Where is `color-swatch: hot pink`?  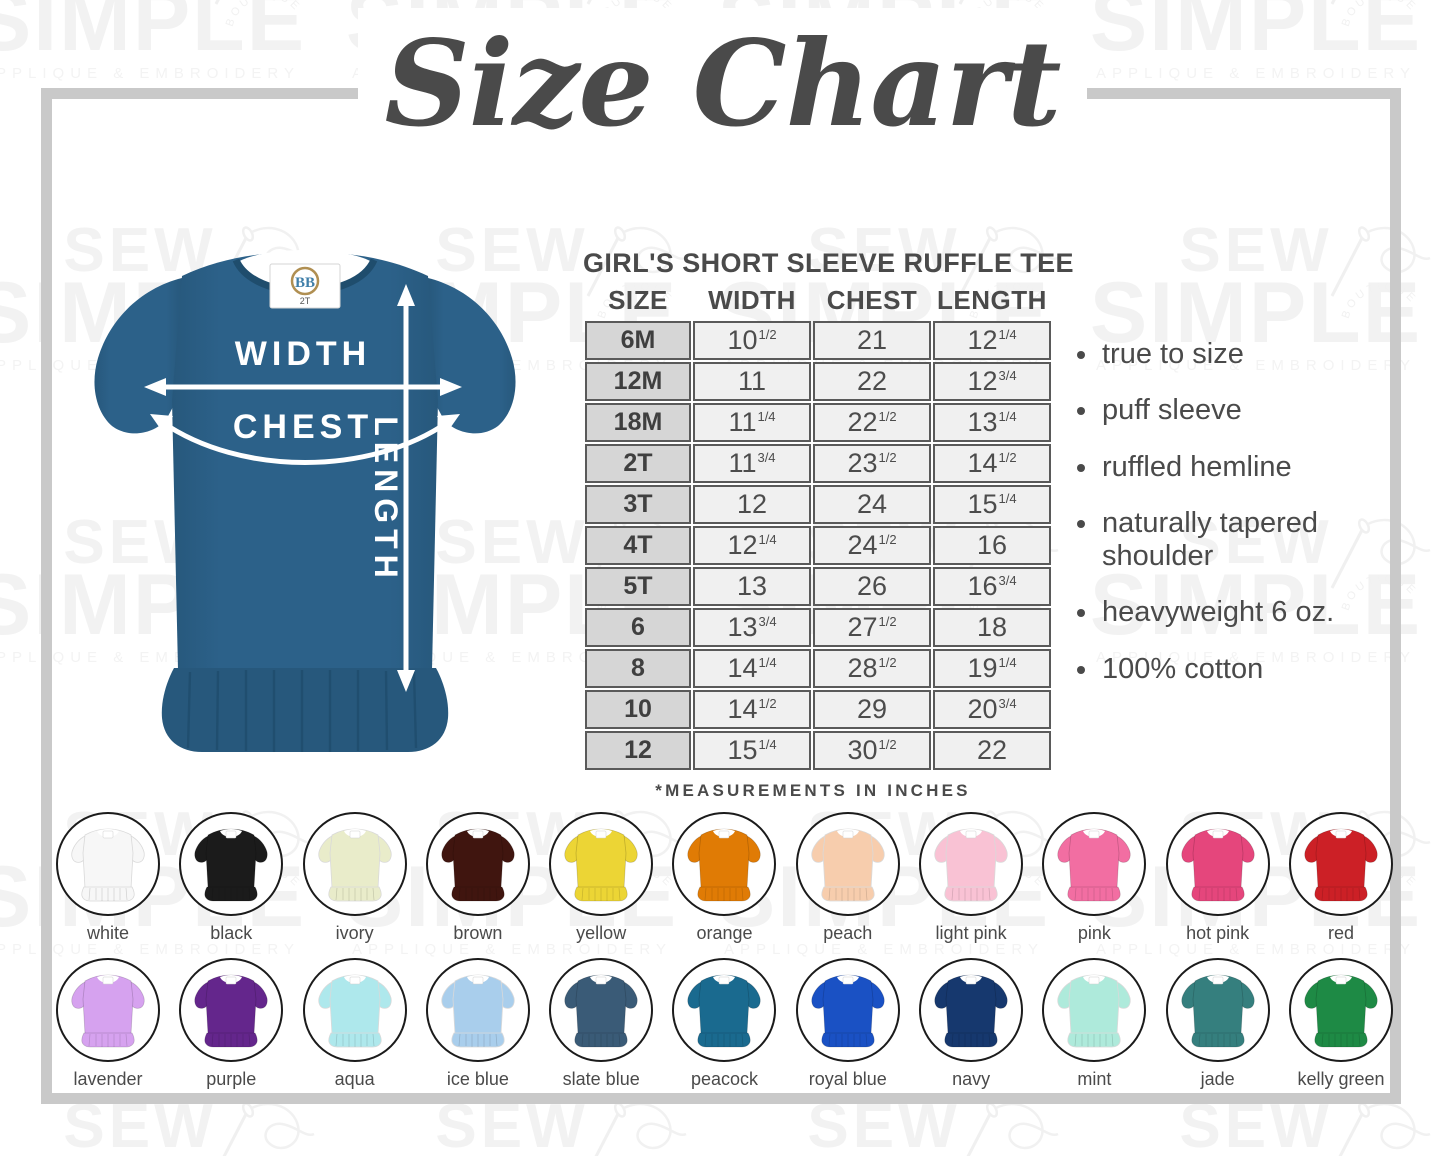 color-swatch: hot pink is located at coordinates (1218, 878).